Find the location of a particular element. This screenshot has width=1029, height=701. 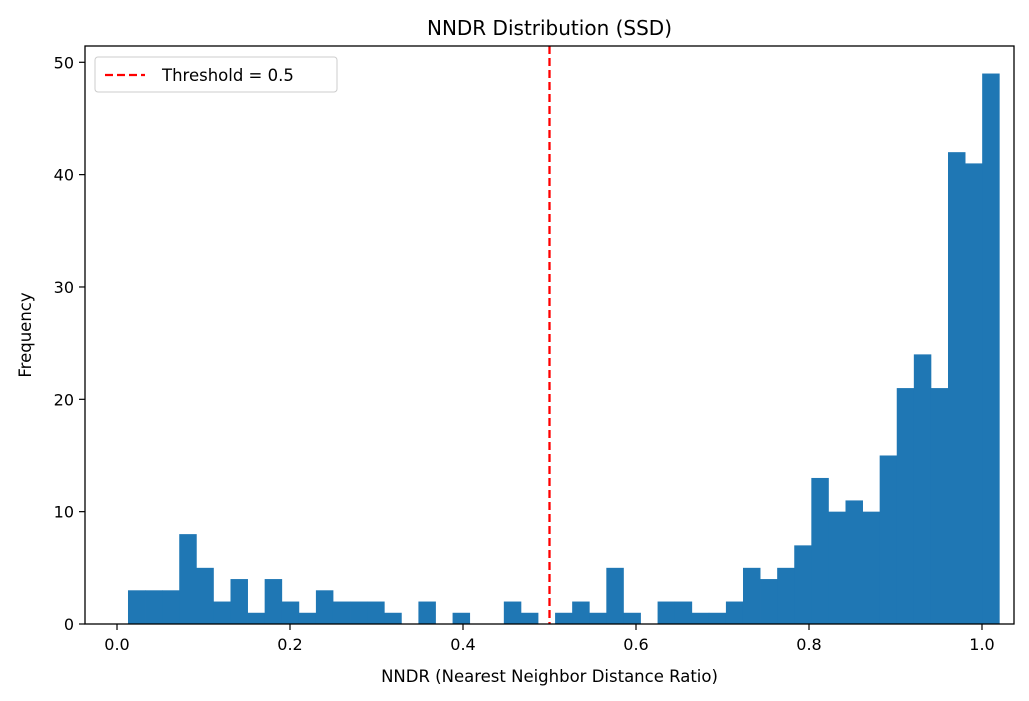

y-tick-label: 30 is located at coordinates (64, 287).